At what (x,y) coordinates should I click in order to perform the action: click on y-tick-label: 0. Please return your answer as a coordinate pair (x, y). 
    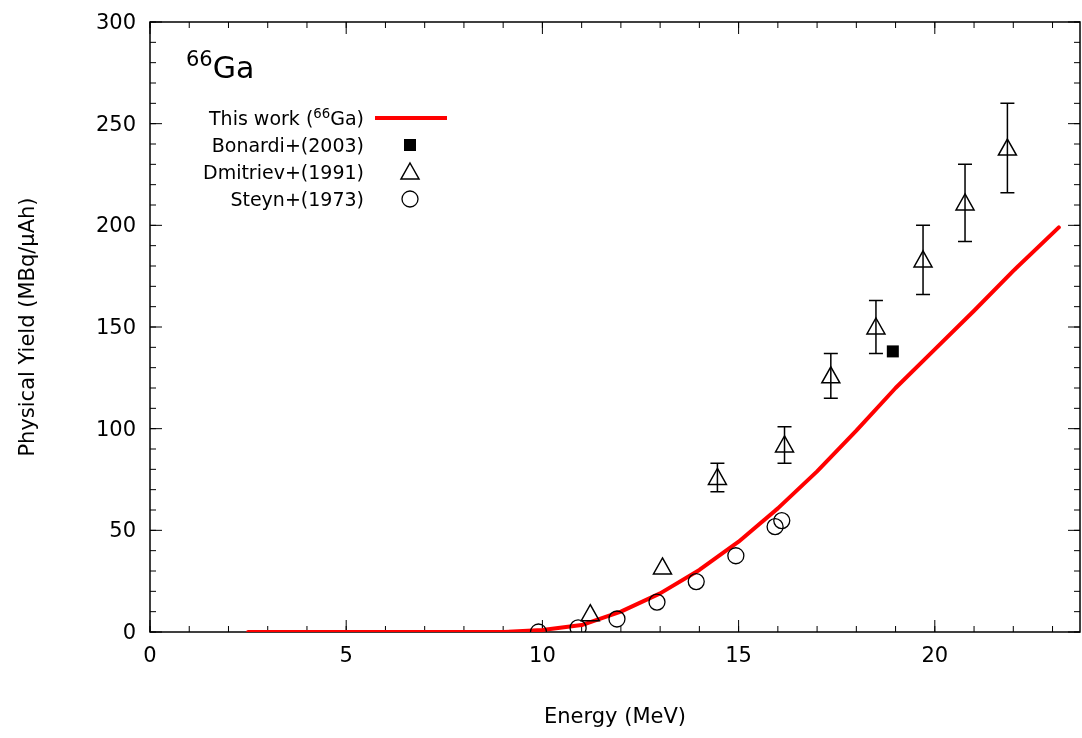
    Looking at the image, I should click on (129, 632).